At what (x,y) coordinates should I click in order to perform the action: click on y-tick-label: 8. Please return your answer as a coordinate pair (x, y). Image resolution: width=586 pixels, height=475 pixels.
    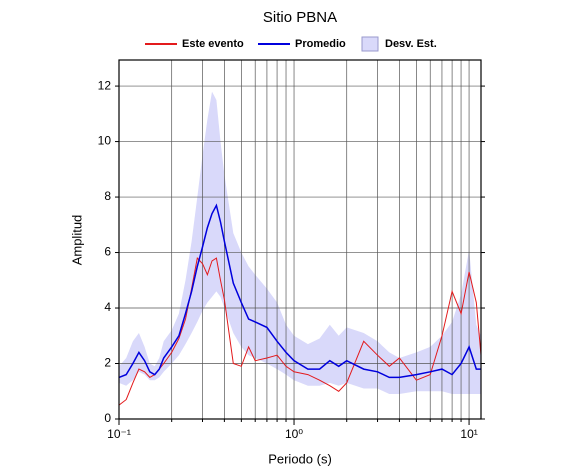
    Looking at the image, I should click on (107, 196).